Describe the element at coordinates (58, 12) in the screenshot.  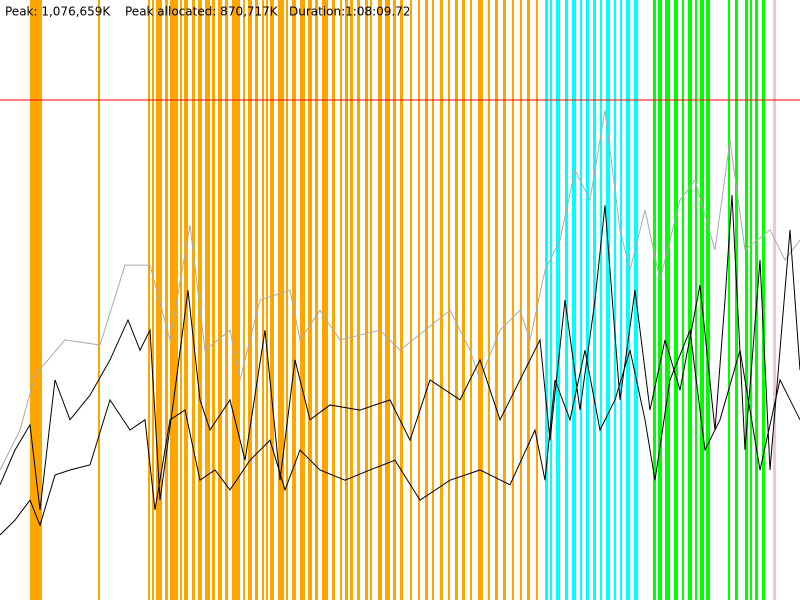
I see `peak-label: Peak: 1,076,659K` at that location.